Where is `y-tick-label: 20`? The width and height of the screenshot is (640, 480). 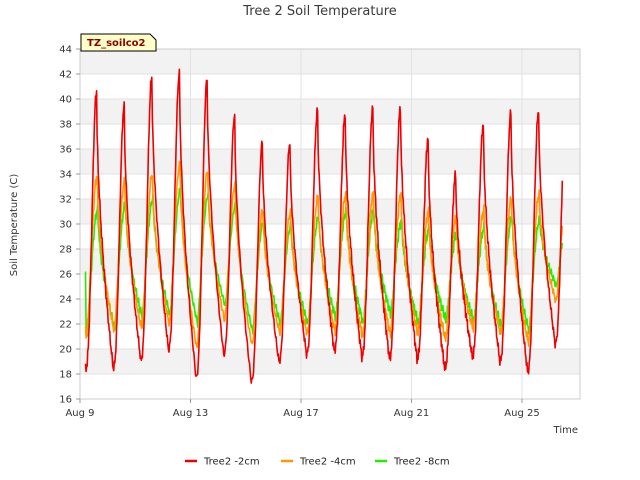
y-tick-label: 20 is located at coordinates (65, 350).